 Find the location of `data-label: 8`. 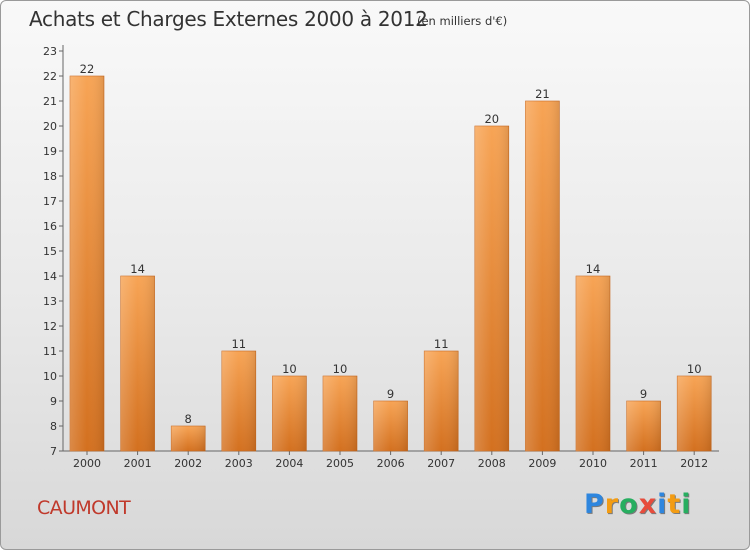

data-label: 8 is located at coordinates (188, 419).